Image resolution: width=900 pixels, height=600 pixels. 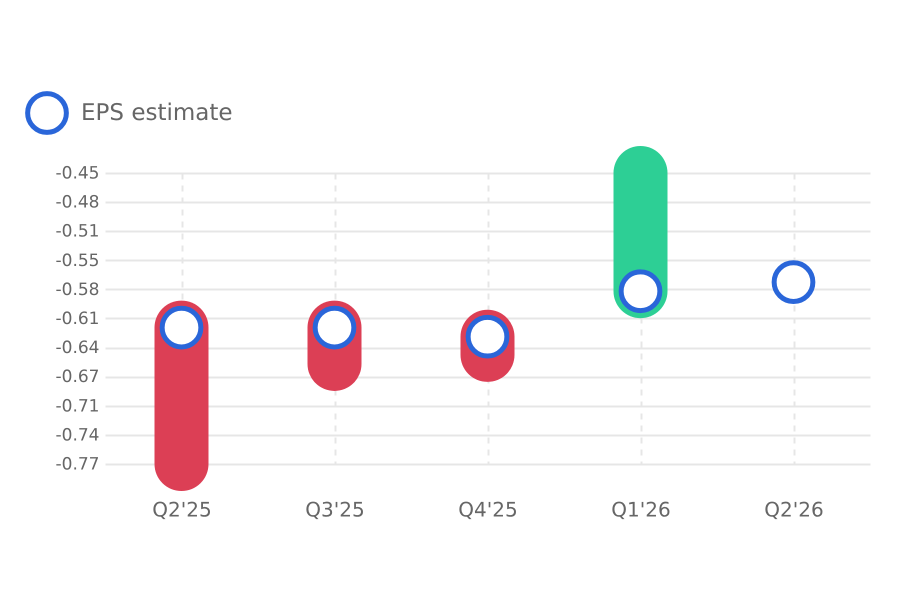 What do you see at coordinates (78, 348) in the screenshot?
I see `y-tick-label: -0.64` at bounding box center [78, 348].